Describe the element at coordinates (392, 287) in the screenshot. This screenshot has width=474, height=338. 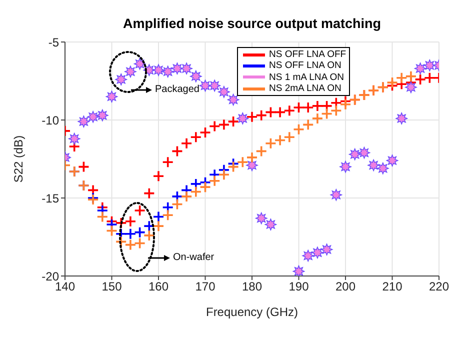
I see `x-tick-label: 210` at that location.